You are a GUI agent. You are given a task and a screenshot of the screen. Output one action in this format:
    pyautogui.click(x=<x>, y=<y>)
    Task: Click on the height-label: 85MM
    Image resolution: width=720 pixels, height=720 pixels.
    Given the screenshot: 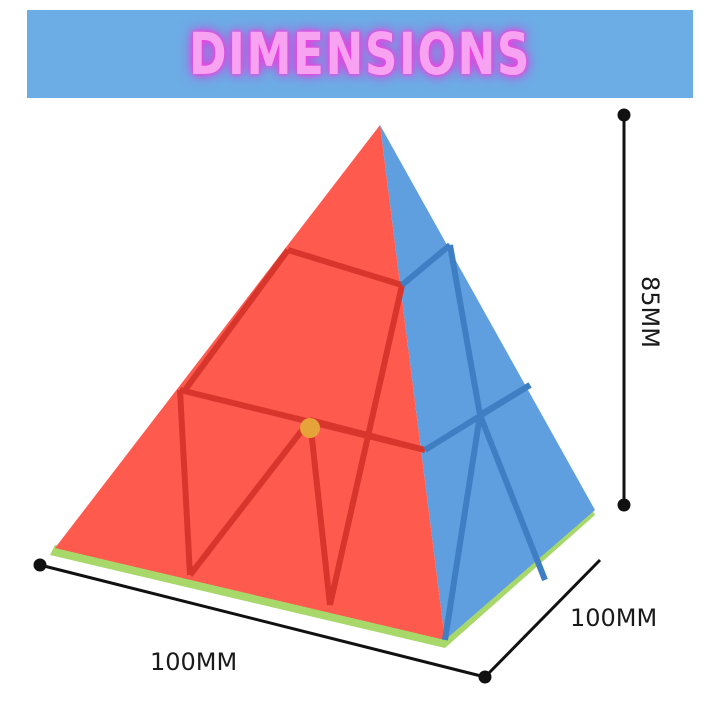 What is the action you would take?
    pyautogui.click(x=650, y=312)
    